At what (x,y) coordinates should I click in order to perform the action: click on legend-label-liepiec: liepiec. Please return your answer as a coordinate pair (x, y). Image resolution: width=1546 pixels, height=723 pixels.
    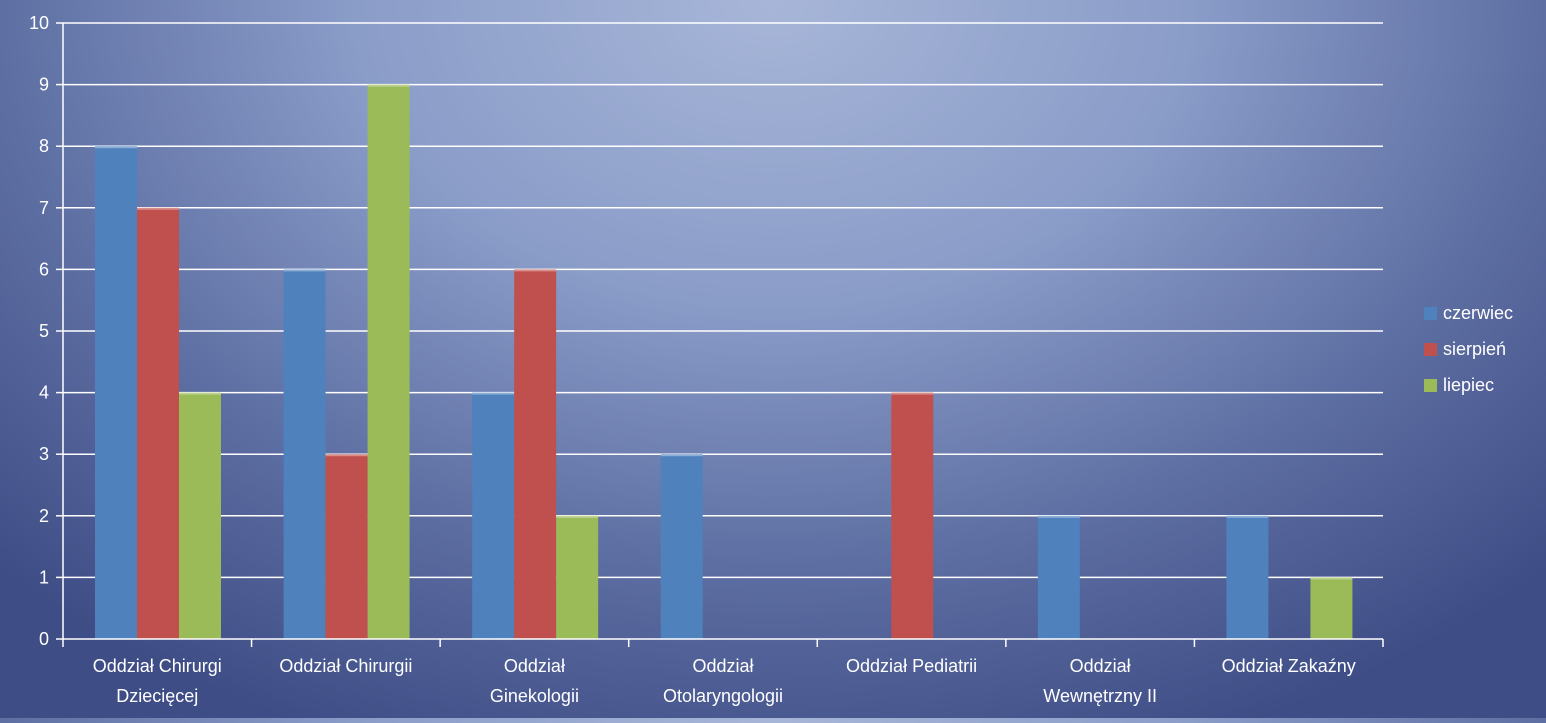
    Looking at the image, I should click on (1468, 385).